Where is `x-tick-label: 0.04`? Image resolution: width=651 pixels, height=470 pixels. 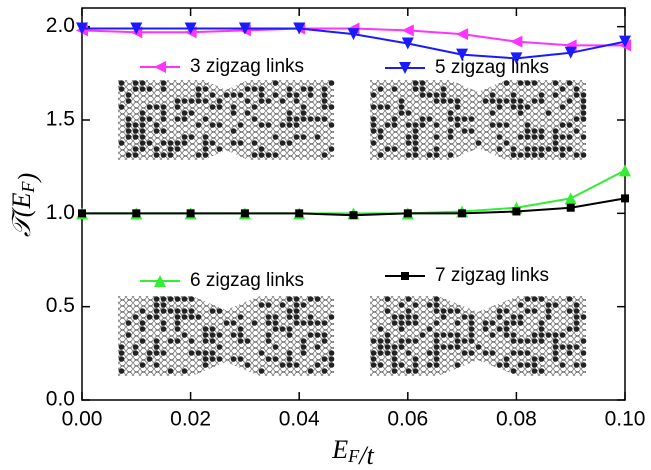
x-tick-label: 0.04 is located at coordinates (299, 419).